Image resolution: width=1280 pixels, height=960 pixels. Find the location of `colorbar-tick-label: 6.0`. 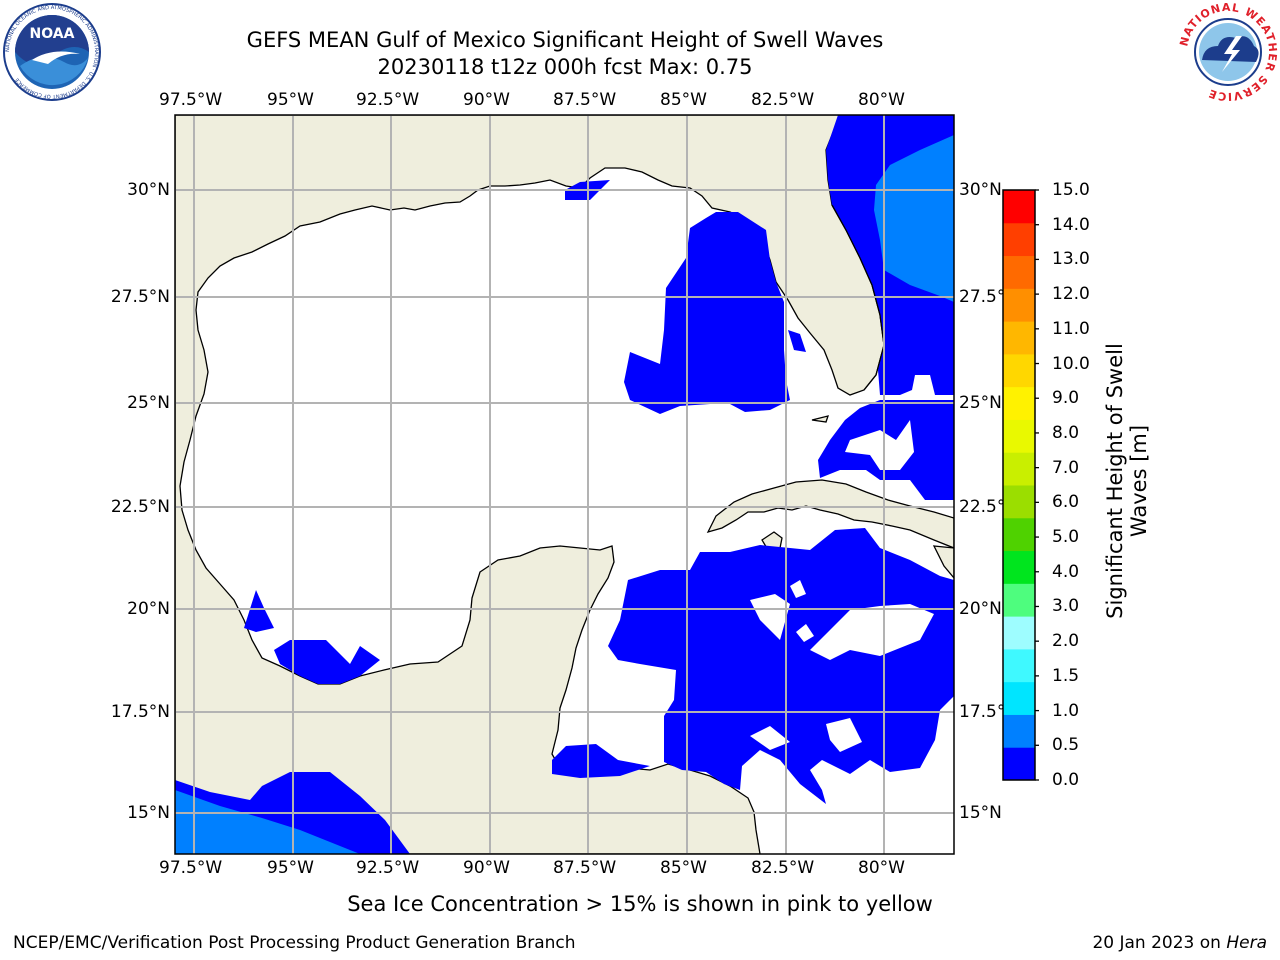

colorbar-tick-label: 6.0 is located at coordinates (1066, 502).